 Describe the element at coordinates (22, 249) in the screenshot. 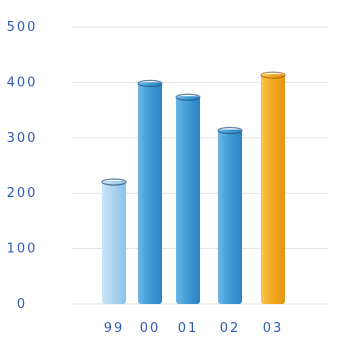

I see `y-tick-label: 100` at that location.